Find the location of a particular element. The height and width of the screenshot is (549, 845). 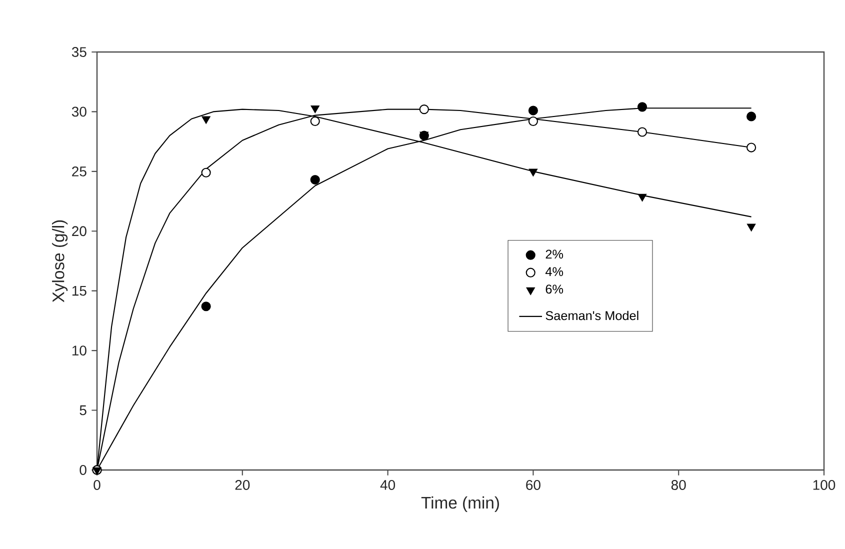

y-tick-label: 20 is located at coordinates (79, 231).